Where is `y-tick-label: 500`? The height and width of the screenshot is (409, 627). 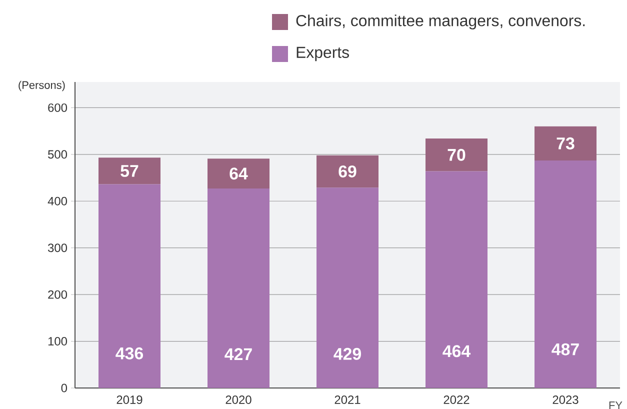 y-tick-label: 500 is located at coordinates (58, 154).